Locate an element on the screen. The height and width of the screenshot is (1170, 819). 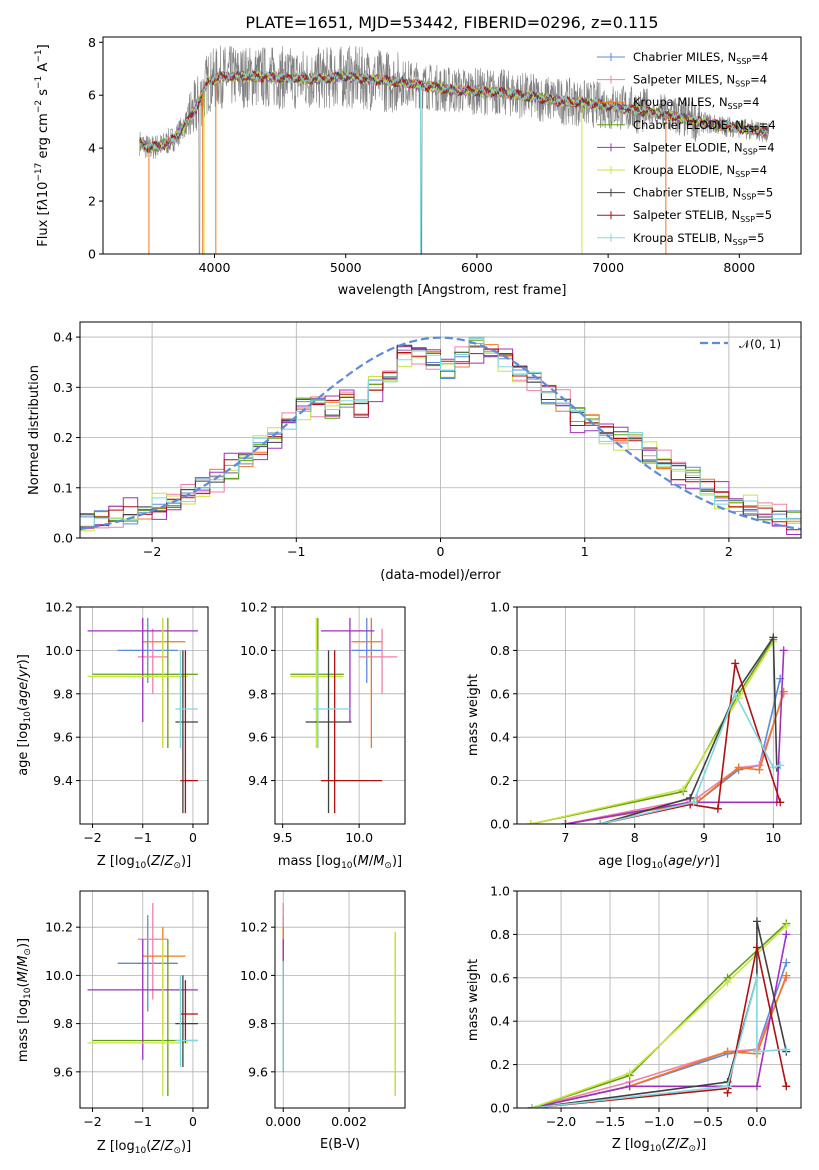
x-tick-label: 0.0 is located at coordinates (757, 1121).